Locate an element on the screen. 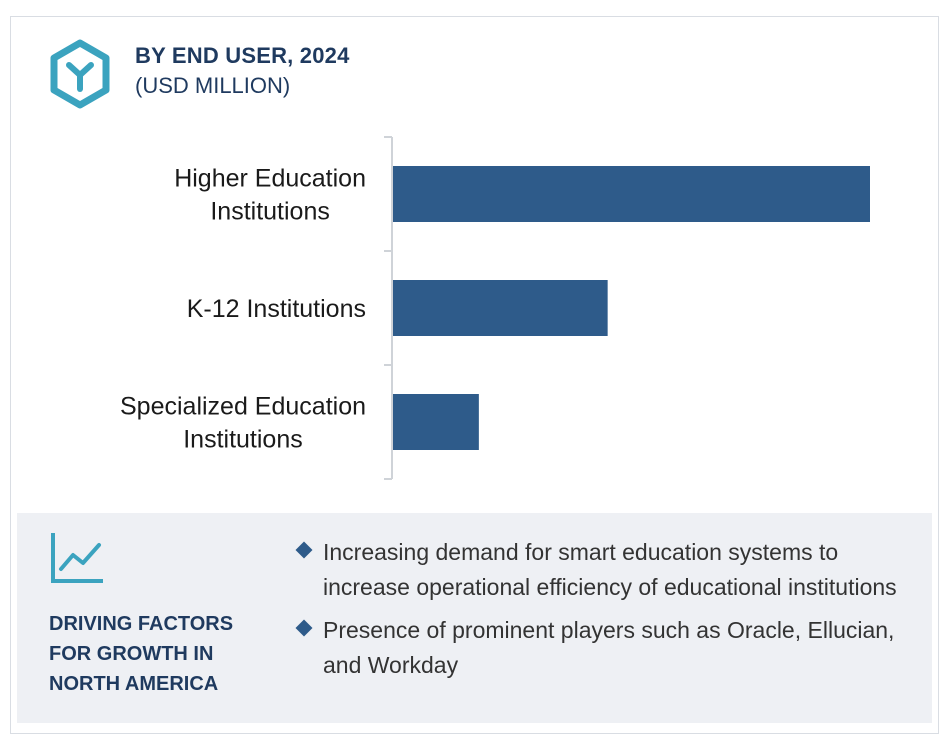  category-label: Specialized Education is located at coordinates (243, 407).